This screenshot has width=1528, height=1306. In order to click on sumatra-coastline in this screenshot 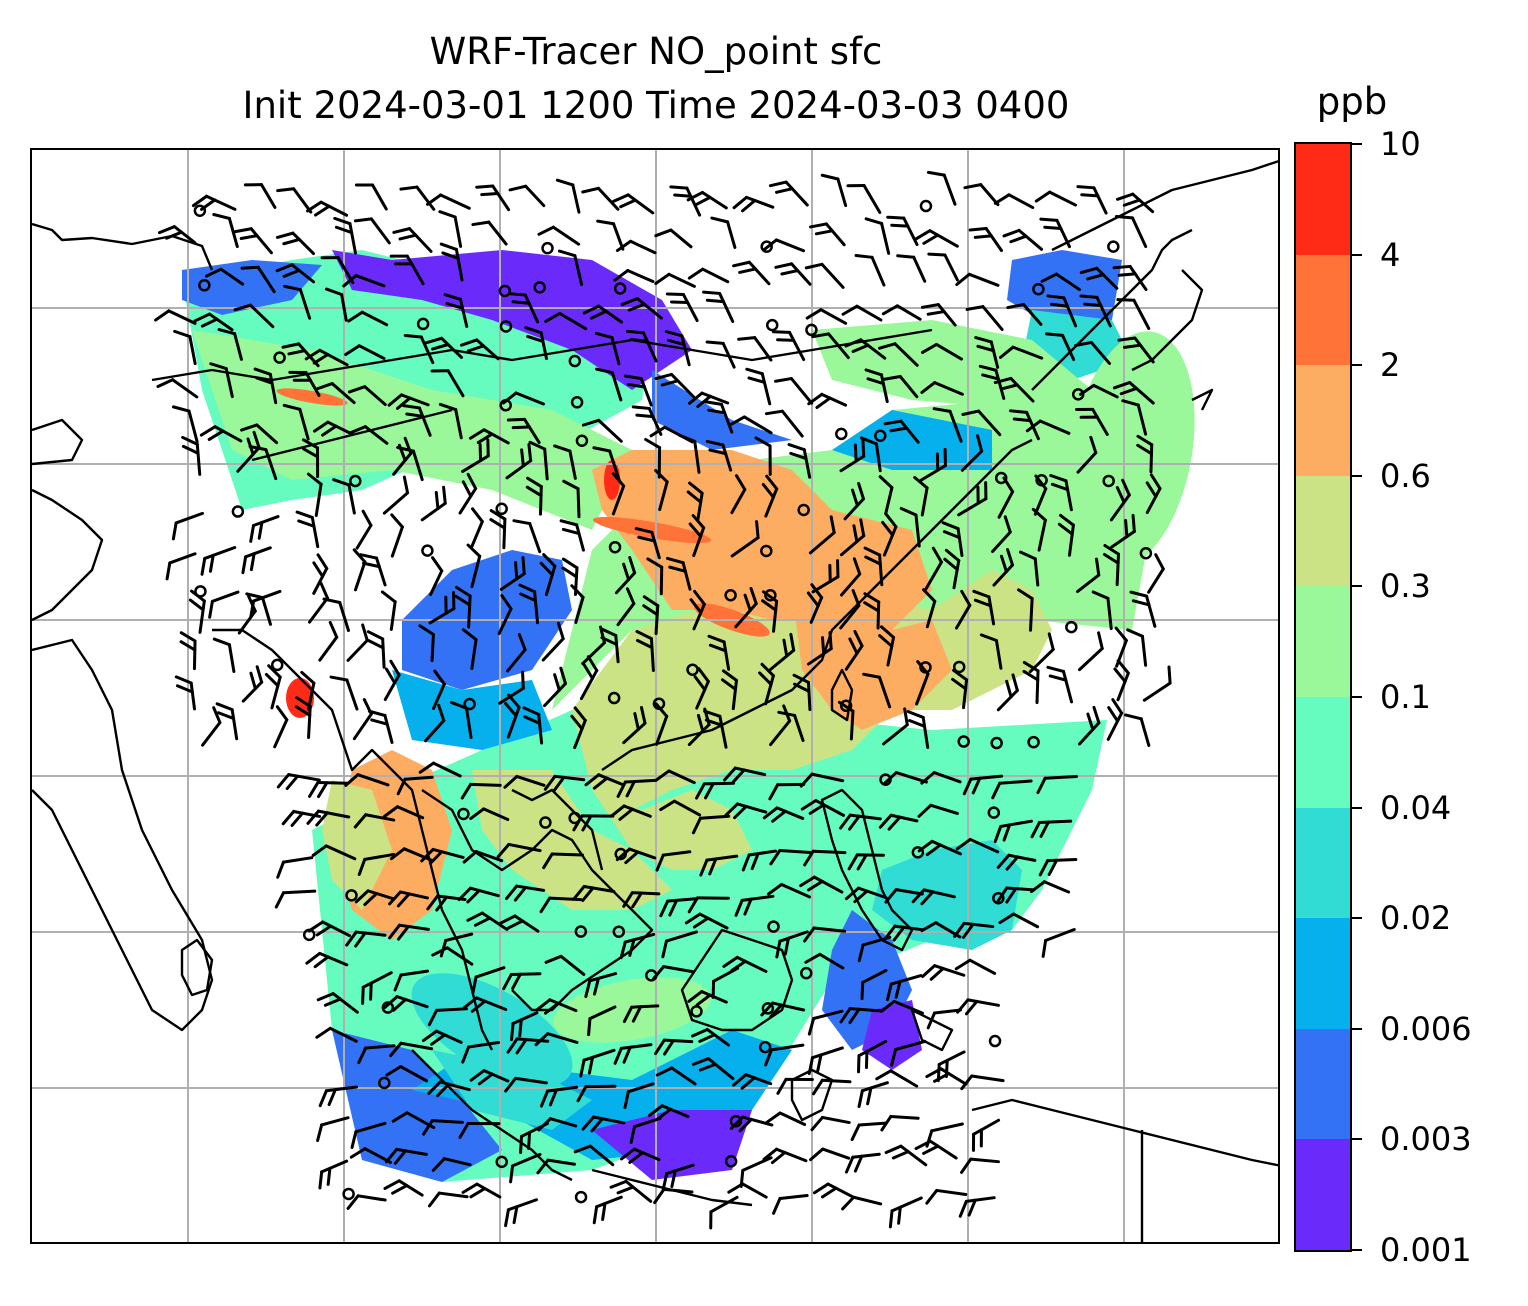, I will do `click(492, 1115)`.